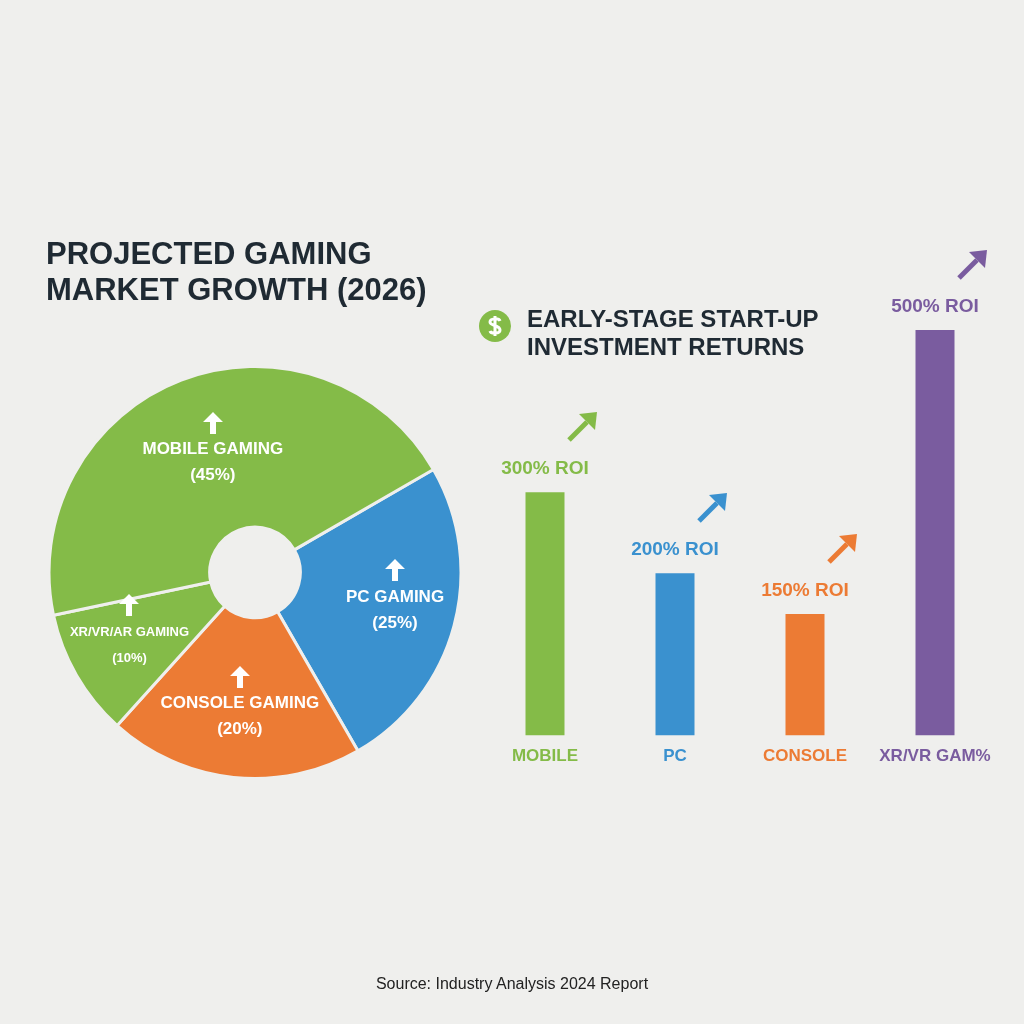  Describe the element at coordinates (675, 756) in the screenshot. I see `x-tick-label: PC` at that location.